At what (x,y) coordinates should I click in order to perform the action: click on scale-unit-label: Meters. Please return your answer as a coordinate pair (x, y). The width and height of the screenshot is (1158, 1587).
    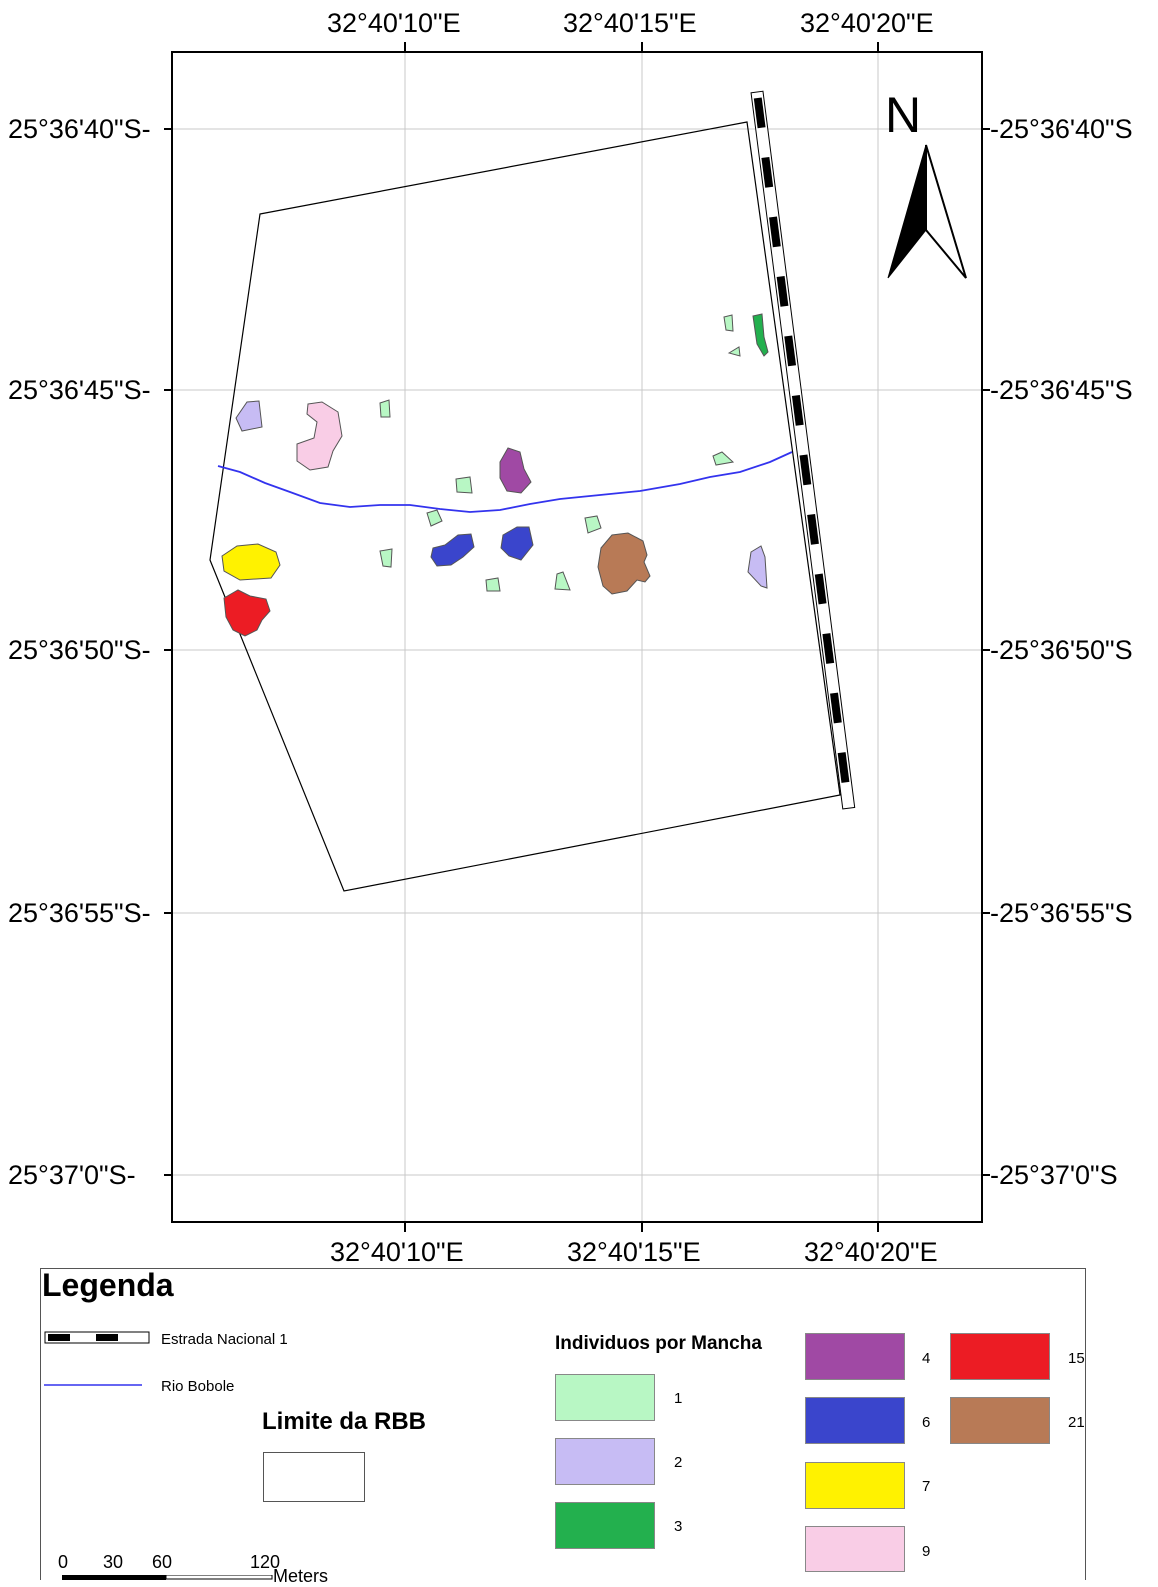
    Looking at the image, I should click on (301, 1576).